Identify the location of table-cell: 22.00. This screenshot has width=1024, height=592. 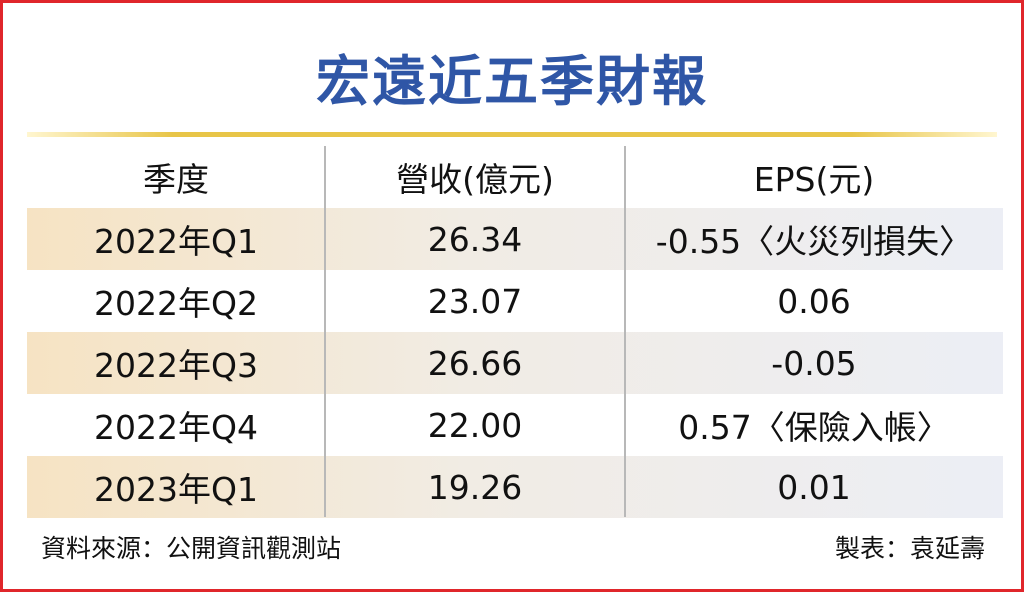
(475, 425).